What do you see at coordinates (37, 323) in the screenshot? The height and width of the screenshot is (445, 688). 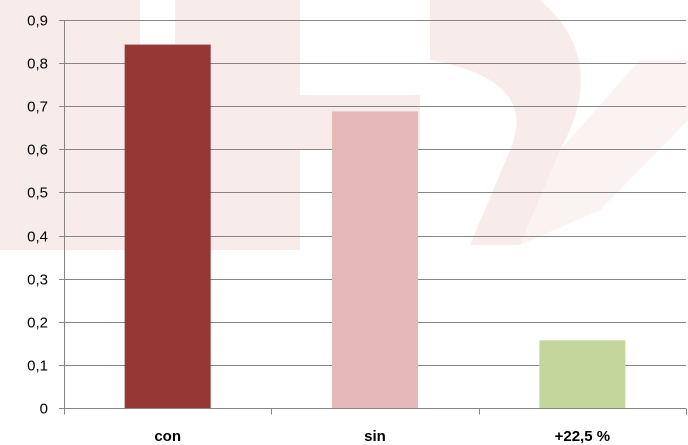 I see `y-tick-label: 0,2` at bounding box center [37, 323].